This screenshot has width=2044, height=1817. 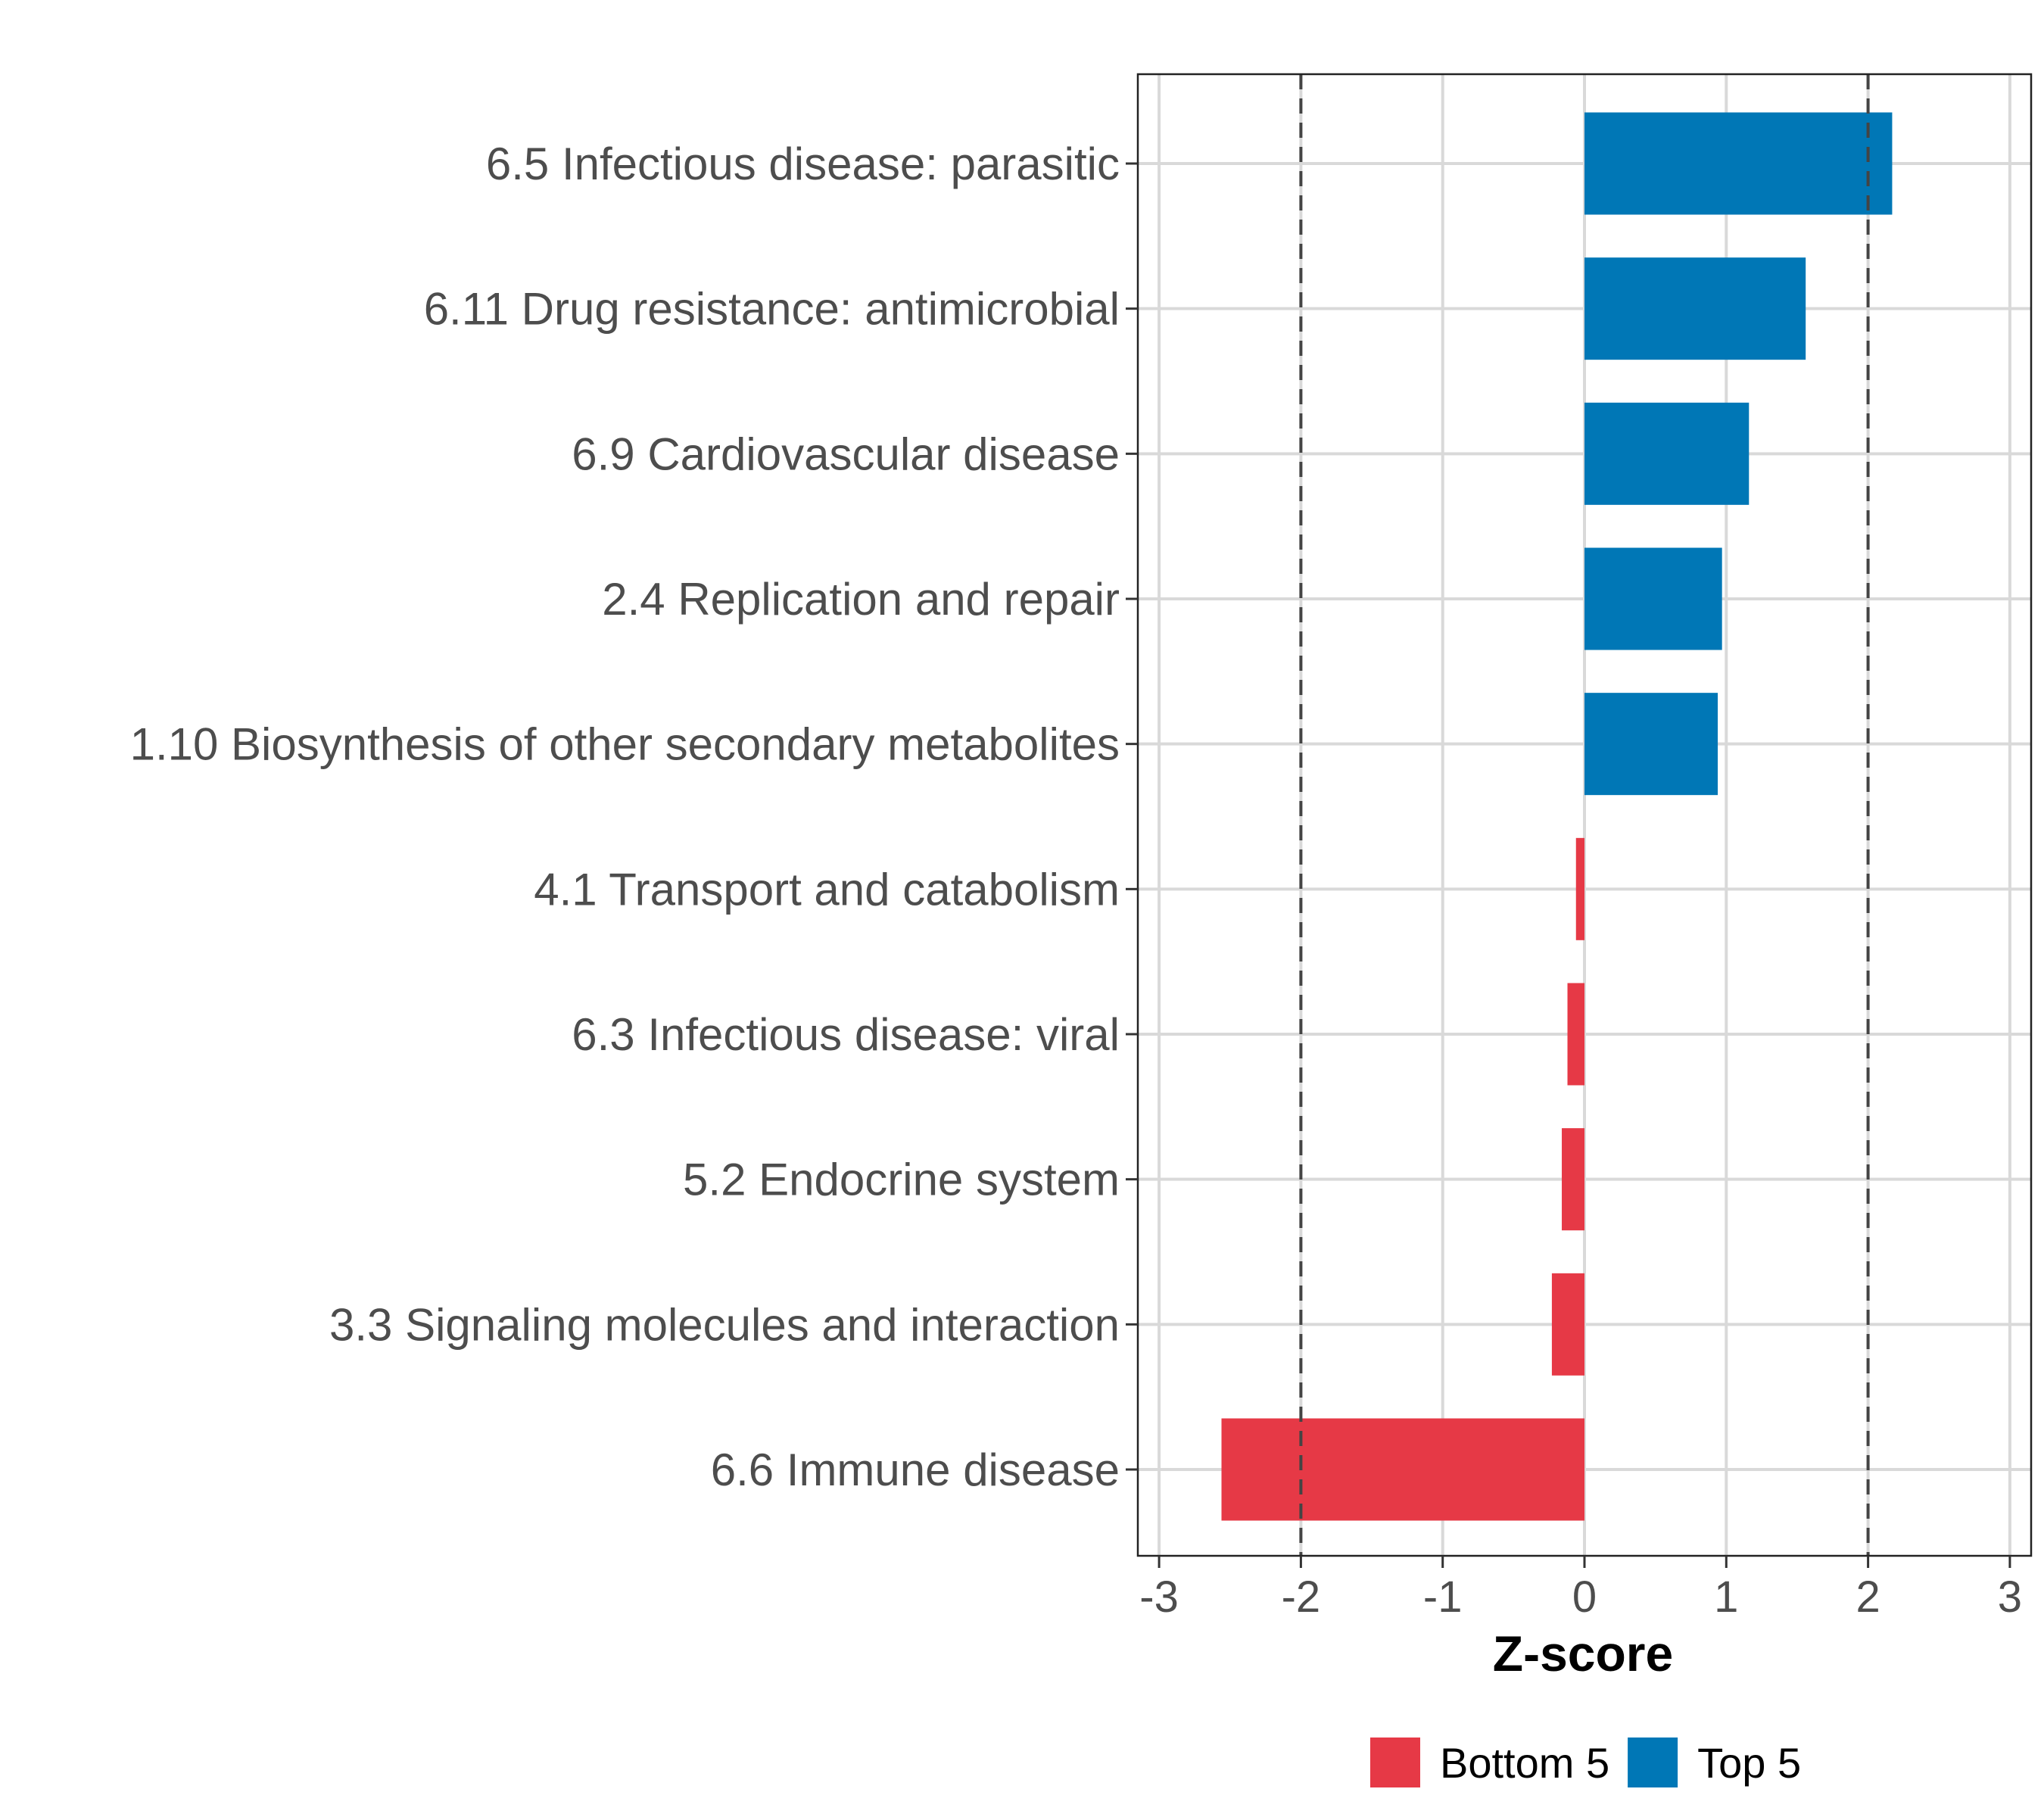 I want to click on x-tick-label: -1, so click(x=1443, y=1597).